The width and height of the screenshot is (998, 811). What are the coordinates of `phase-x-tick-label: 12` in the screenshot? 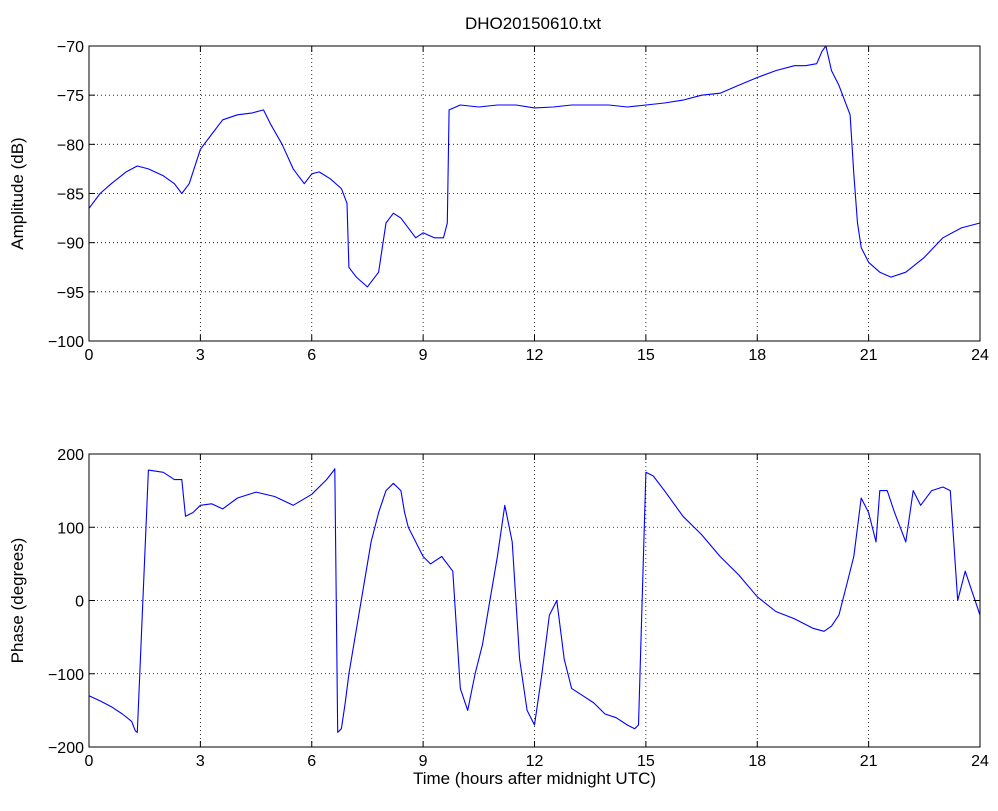 It's located at (535, 761).